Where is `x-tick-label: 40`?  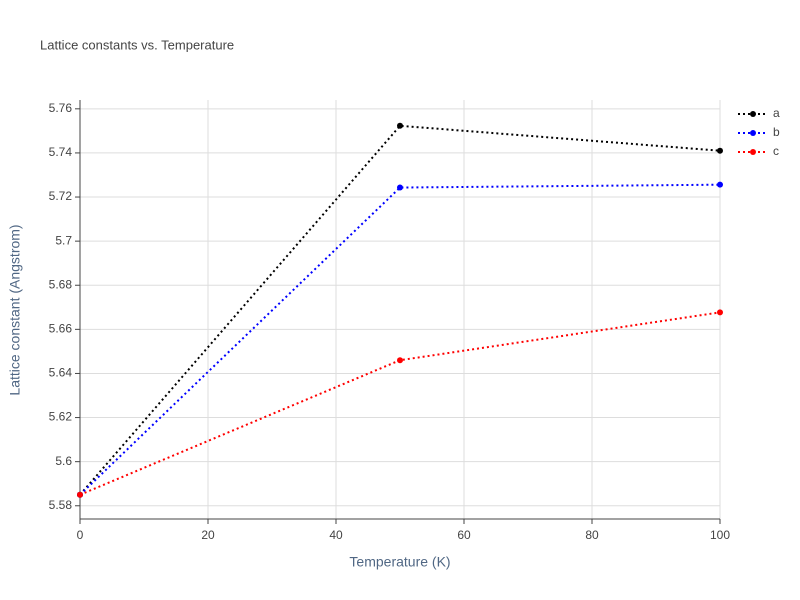
x-tick-label: 40 is located at coordinates (336, 535).